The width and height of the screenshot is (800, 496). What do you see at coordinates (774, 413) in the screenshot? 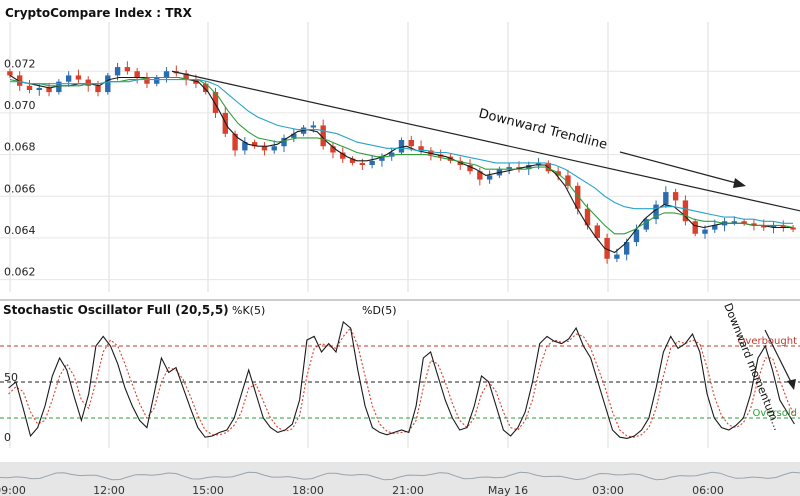
I see `level-label: Oversold` at bounding box center [774, 413].